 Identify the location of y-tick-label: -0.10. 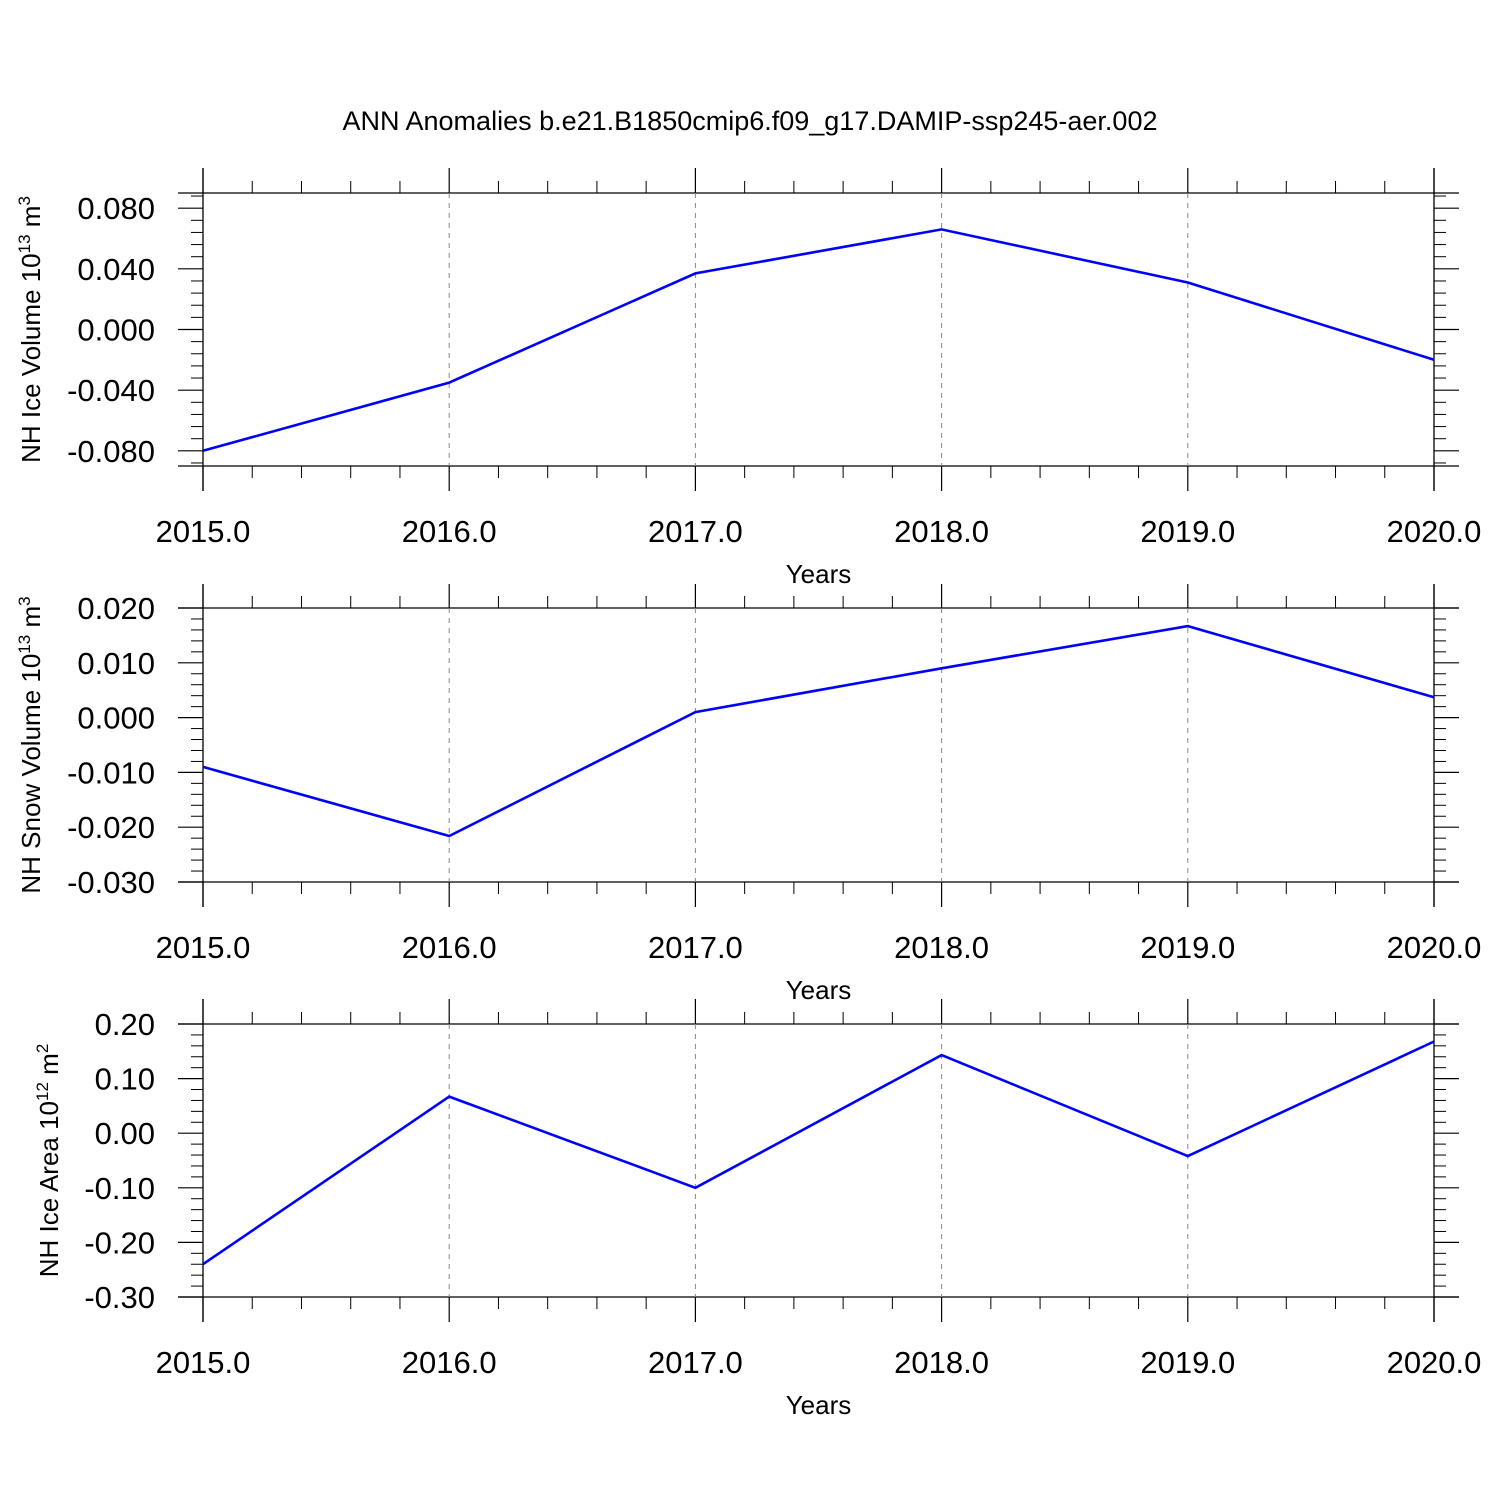
(119, 1188).